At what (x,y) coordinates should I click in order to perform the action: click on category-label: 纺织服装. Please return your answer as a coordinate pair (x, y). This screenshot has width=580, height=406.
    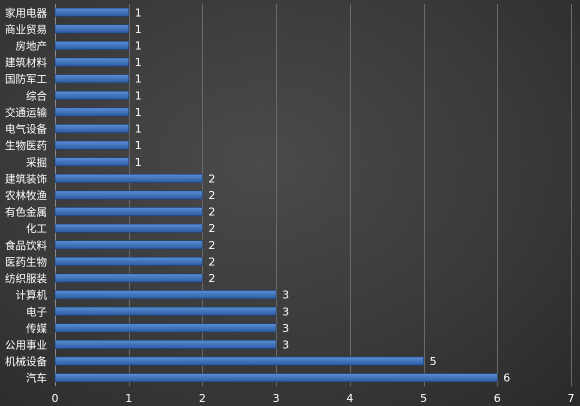
    Looking at the image, I should click on (26, 278).